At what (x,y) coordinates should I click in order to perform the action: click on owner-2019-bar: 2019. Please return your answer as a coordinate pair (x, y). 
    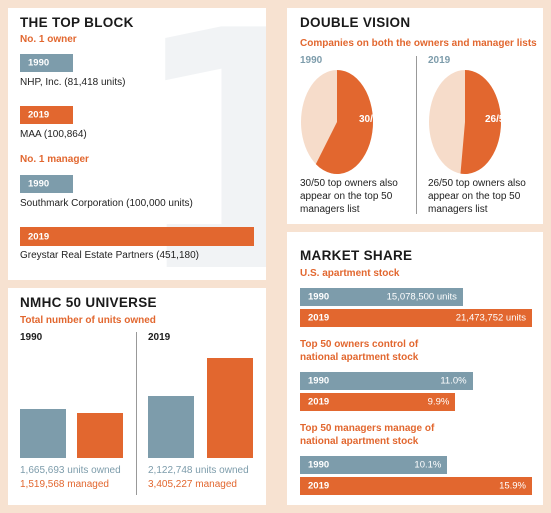
    Looking at the image, I should click on (46, 115).